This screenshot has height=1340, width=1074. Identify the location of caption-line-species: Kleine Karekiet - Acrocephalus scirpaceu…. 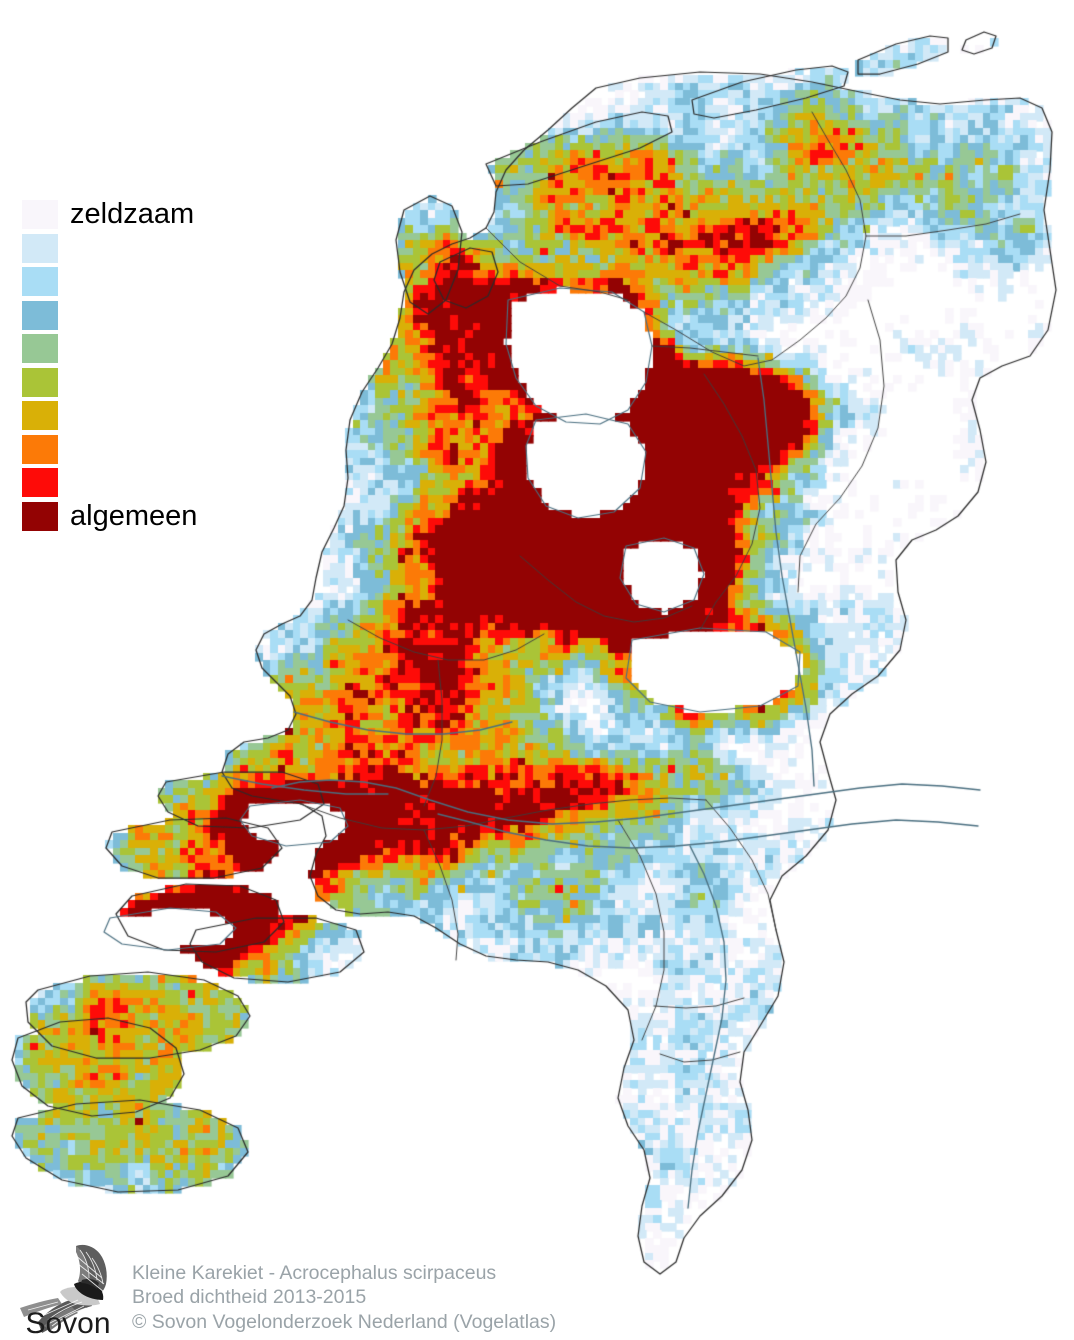
(314, 1272).